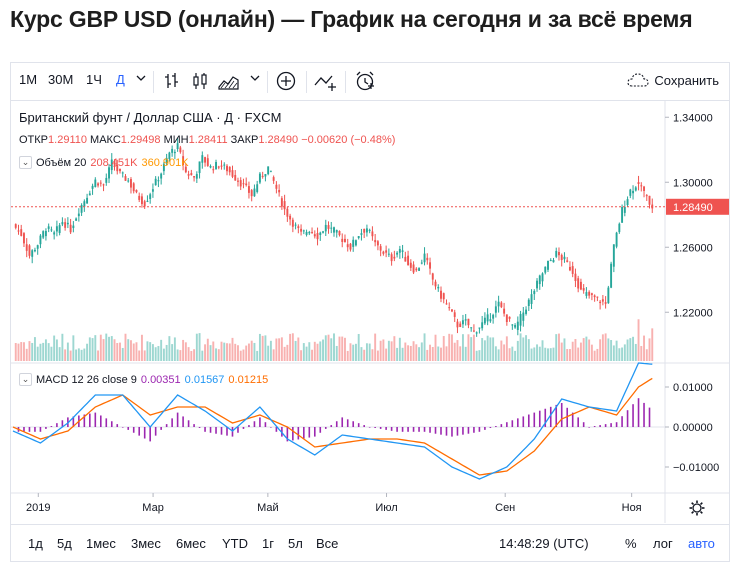 This screenshot has width=746, height=565. What do you see at coordinates (146, 543) in the screenshot?
I see `range-3m: 3мес` at bounding box center [146, 543].